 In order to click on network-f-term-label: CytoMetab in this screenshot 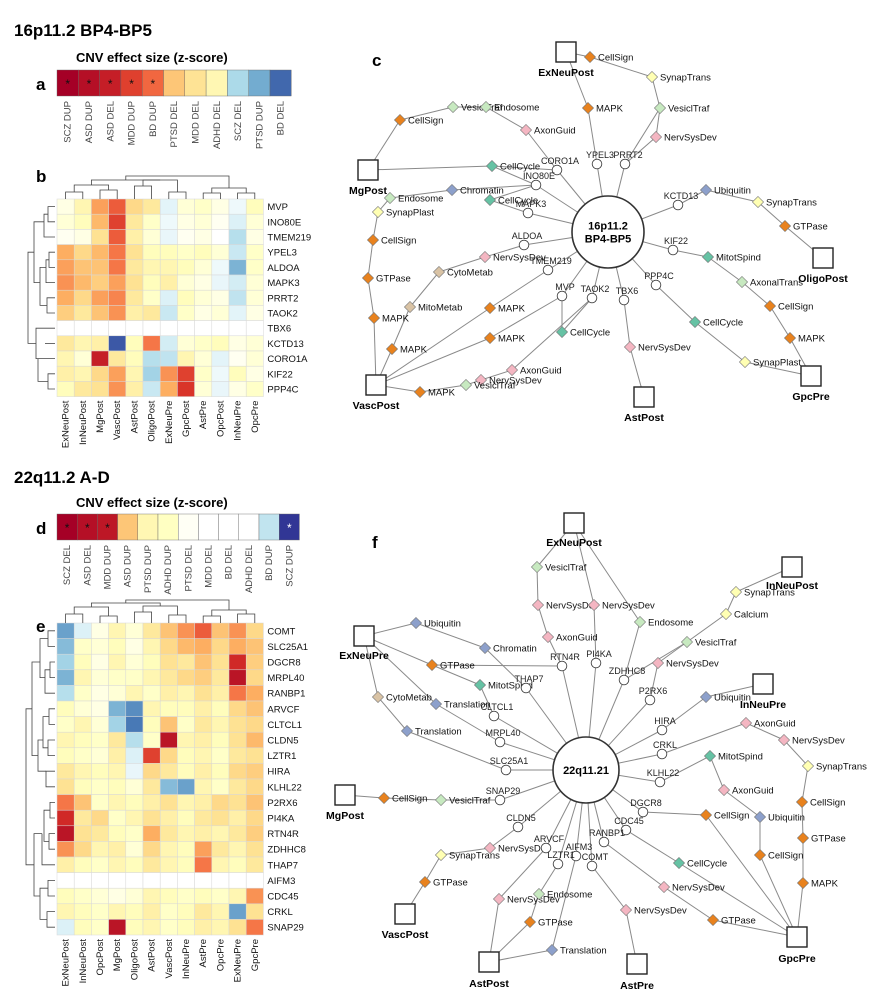, I will do `click(409, 698)`.